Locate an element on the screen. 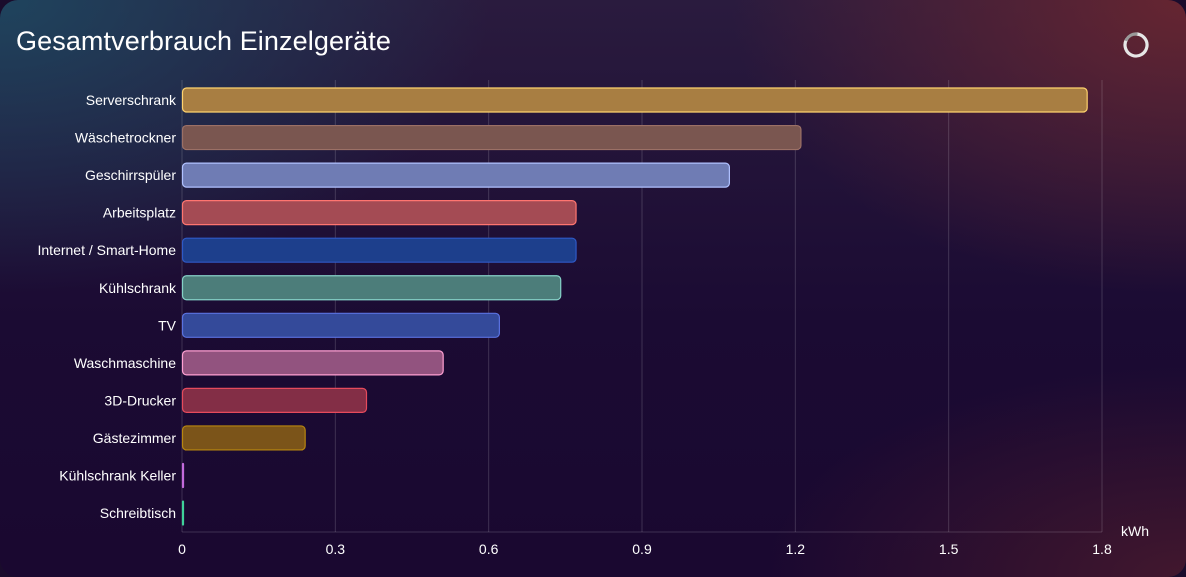  refresh-spinner-icon is located at coordinates (1136, 45).